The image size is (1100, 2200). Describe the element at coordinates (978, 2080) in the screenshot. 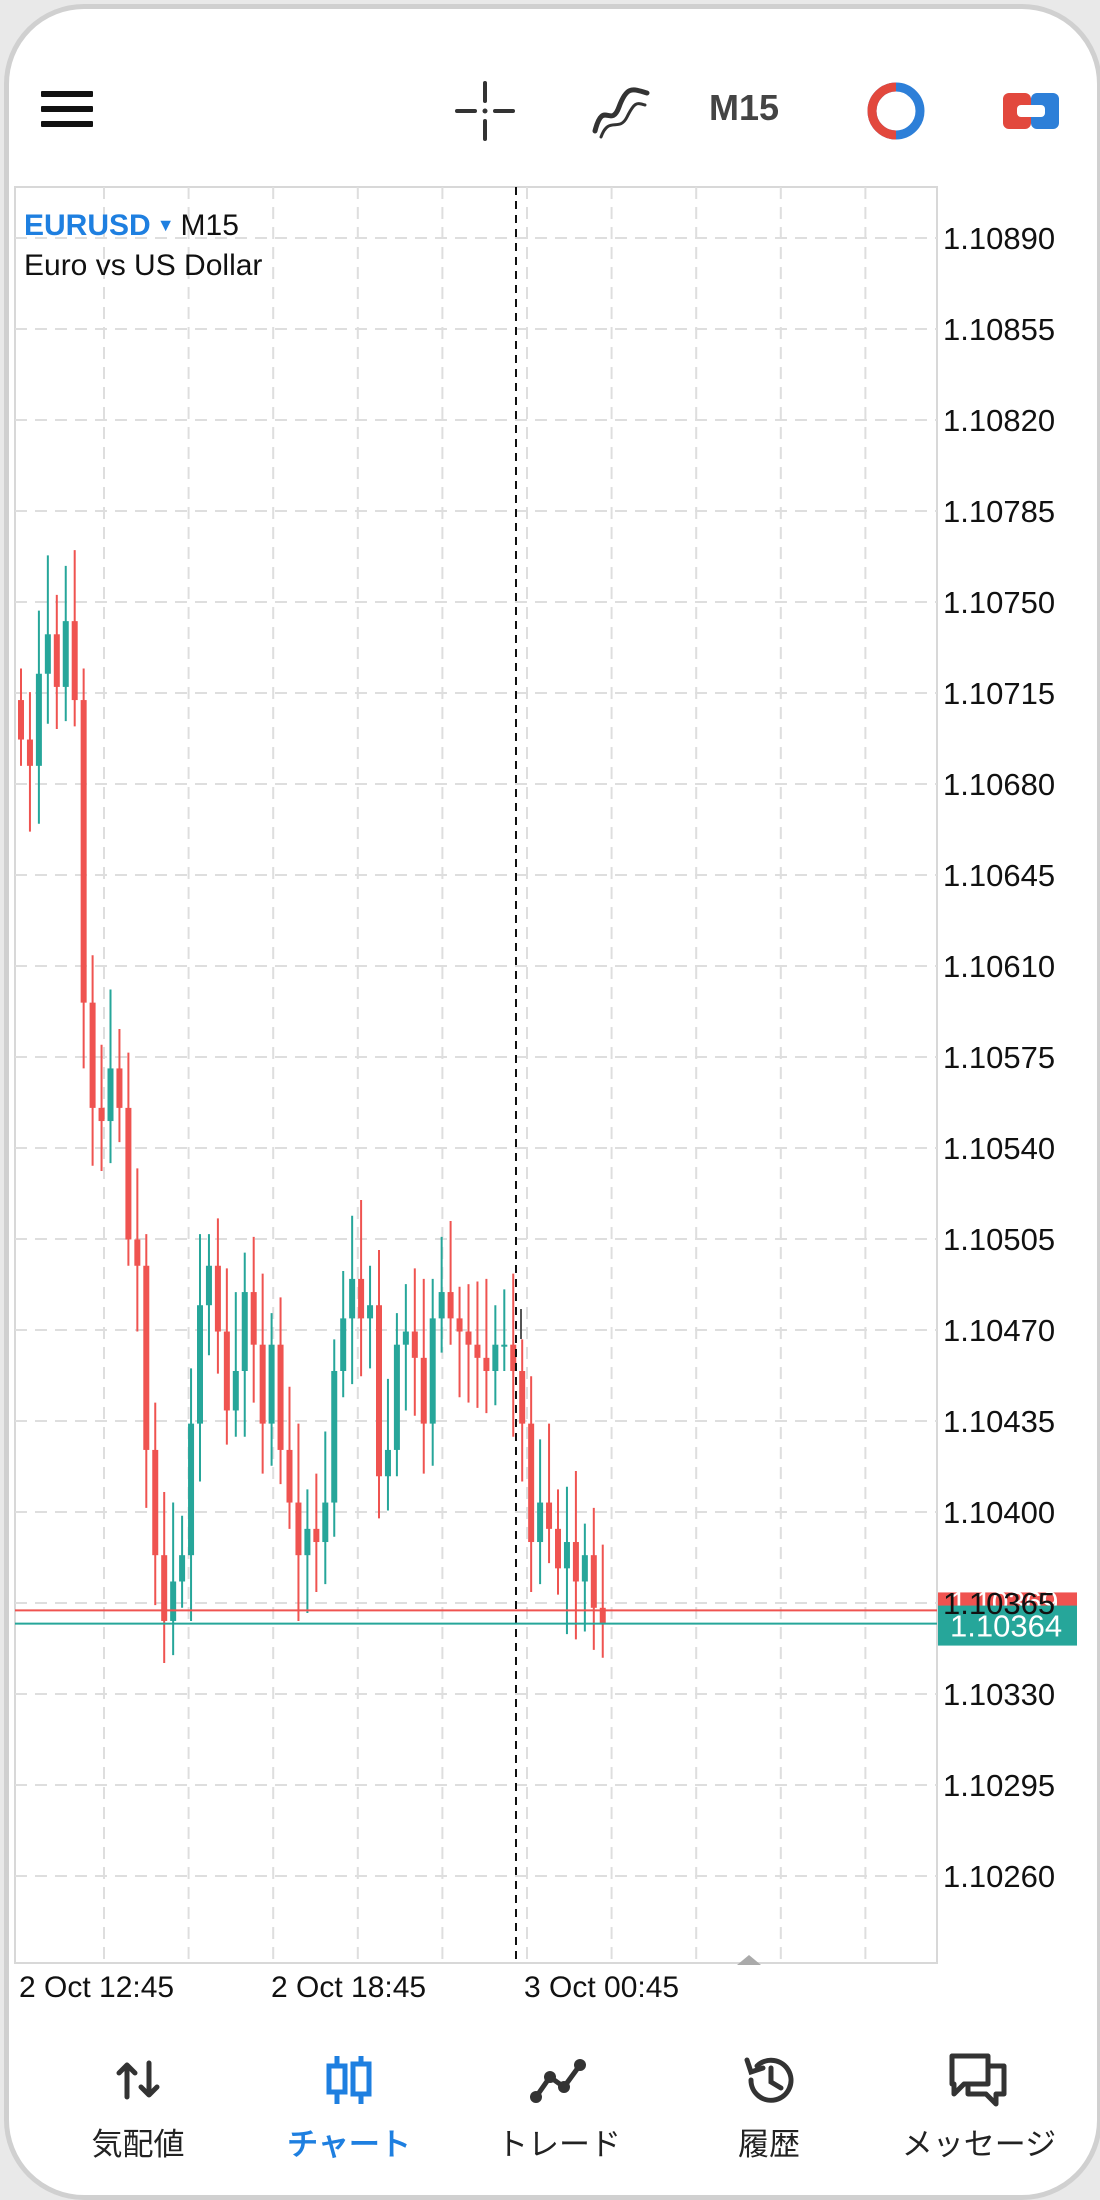

I see `messages-icon` at that location.